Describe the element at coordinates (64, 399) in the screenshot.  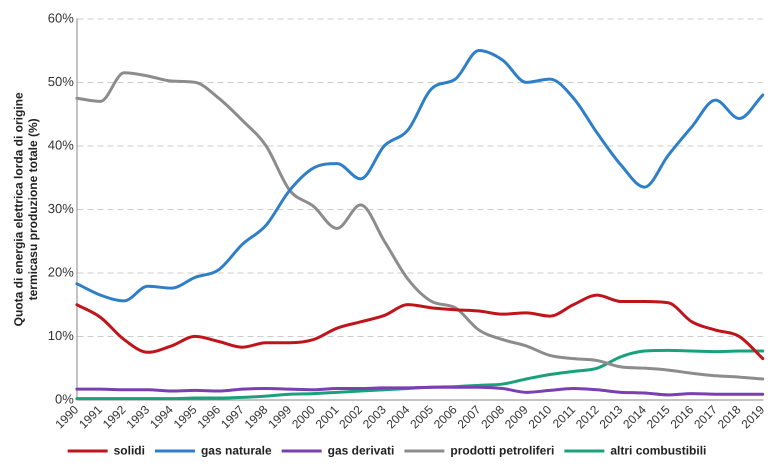
I see `y-tick-label: 0%` at that location.